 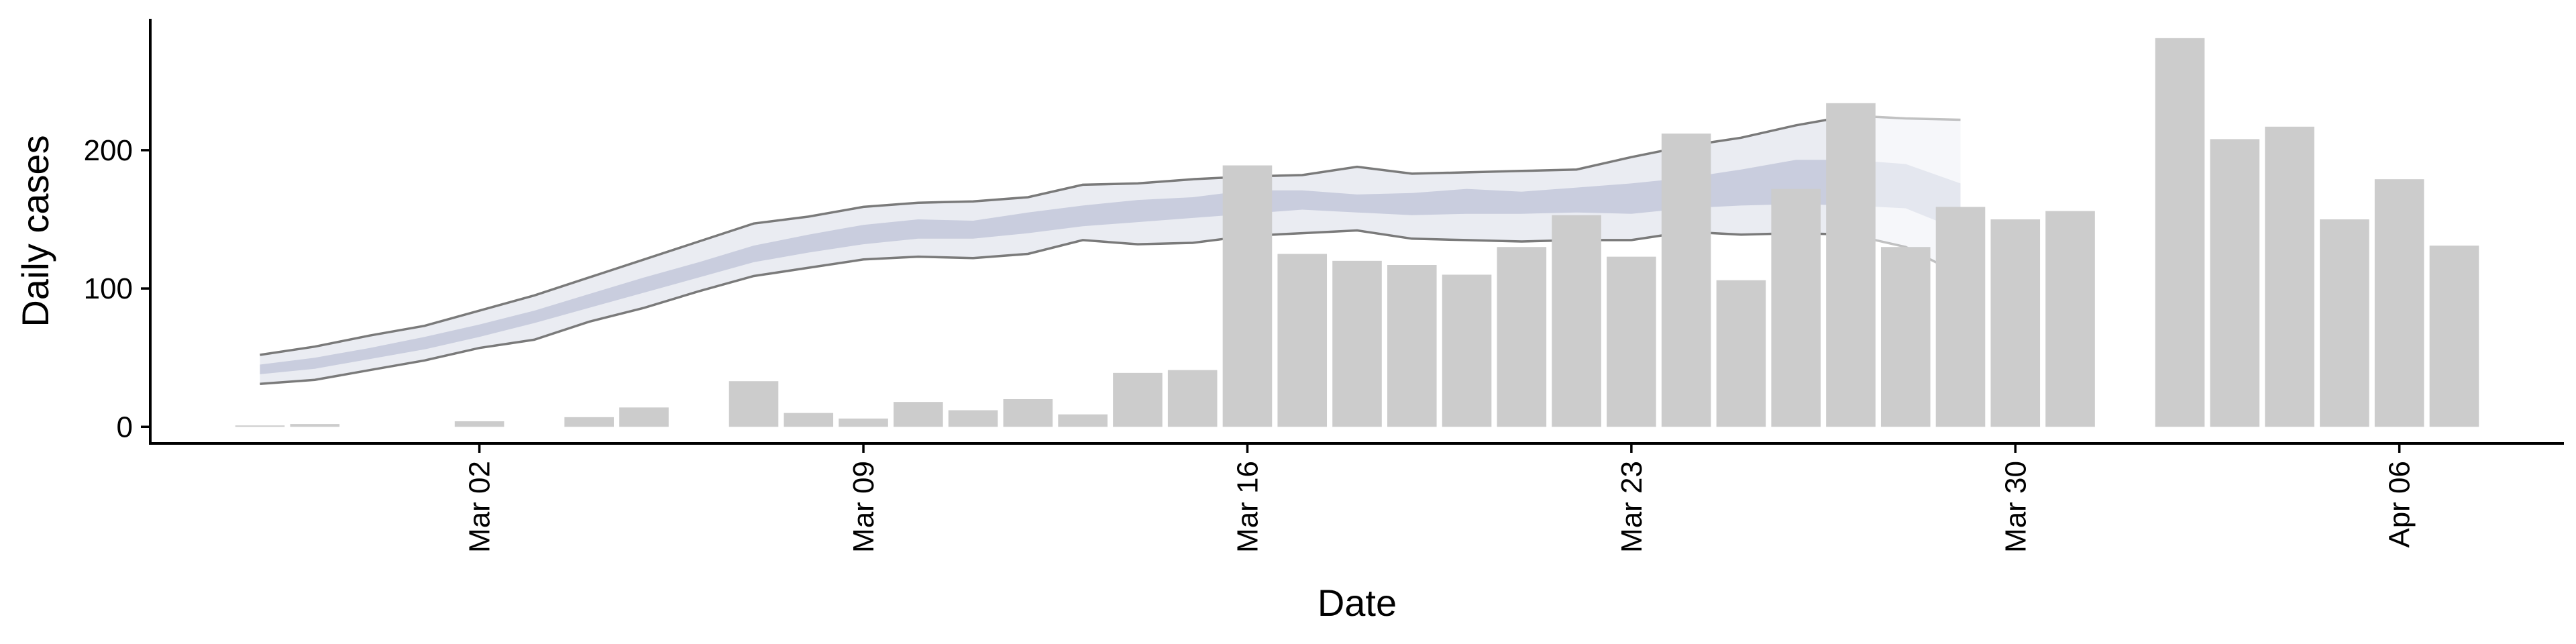 I want to click on y-axis-ticks: 0 100 200, so click(x=117, y=288).